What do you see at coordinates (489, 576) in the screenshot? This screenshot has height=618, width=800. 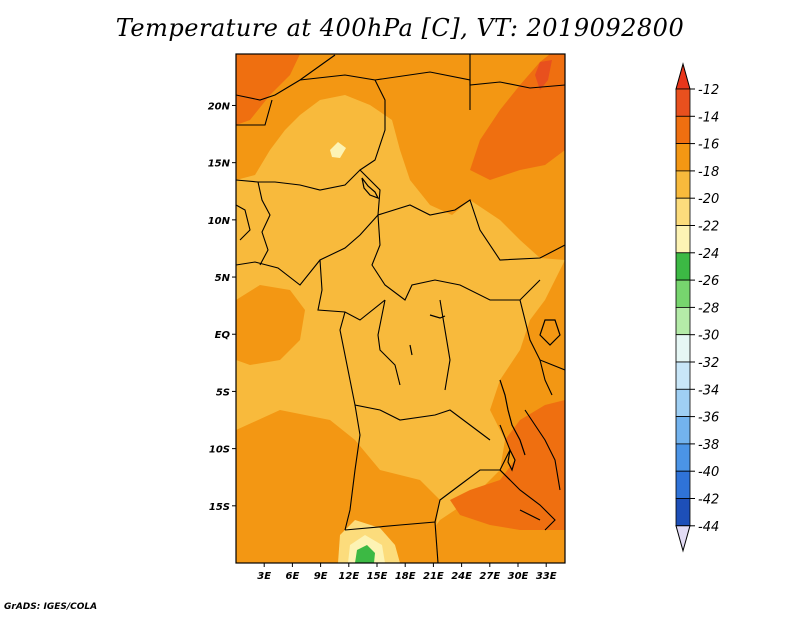 I see `x-tick-label: 27E` at bounding box center [489, 576].